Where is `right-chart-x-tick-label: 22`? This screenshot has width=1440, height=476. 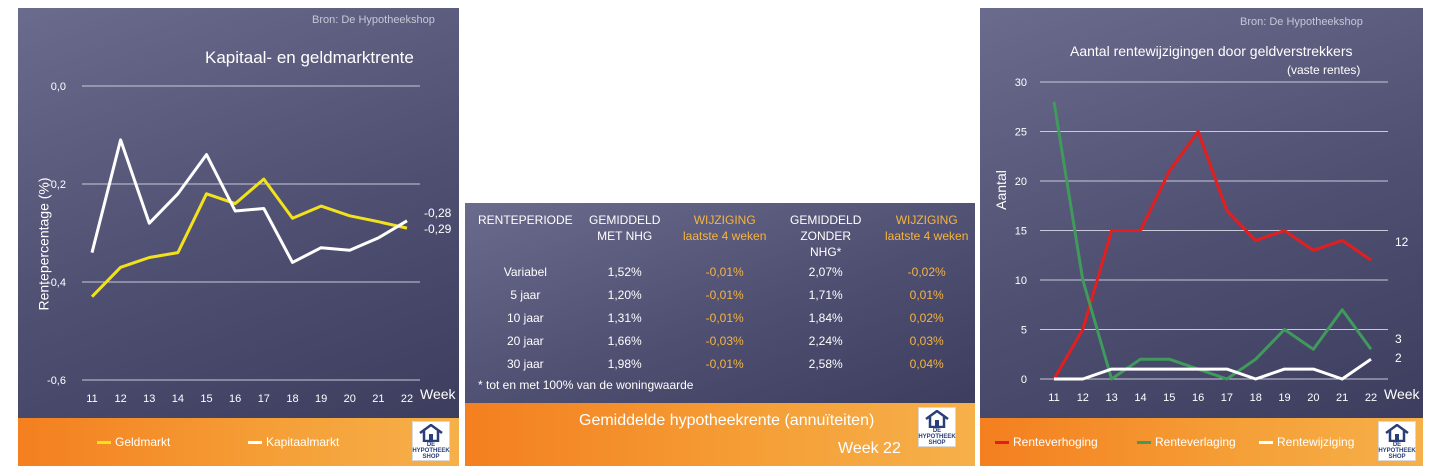 right-chart-x-tick-label: 22 is located at coordinates (1371, 398).